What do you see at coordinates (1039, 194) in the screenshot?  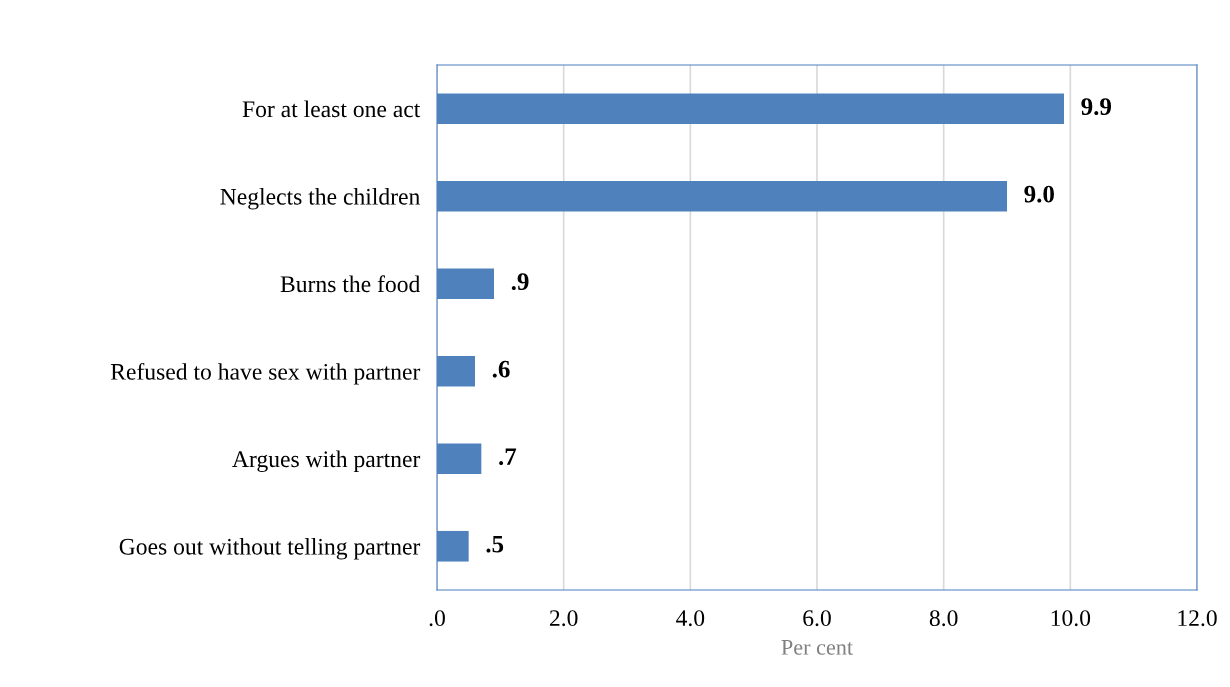 I see `data-label: 9.0` at bounding box center [1039, 194].